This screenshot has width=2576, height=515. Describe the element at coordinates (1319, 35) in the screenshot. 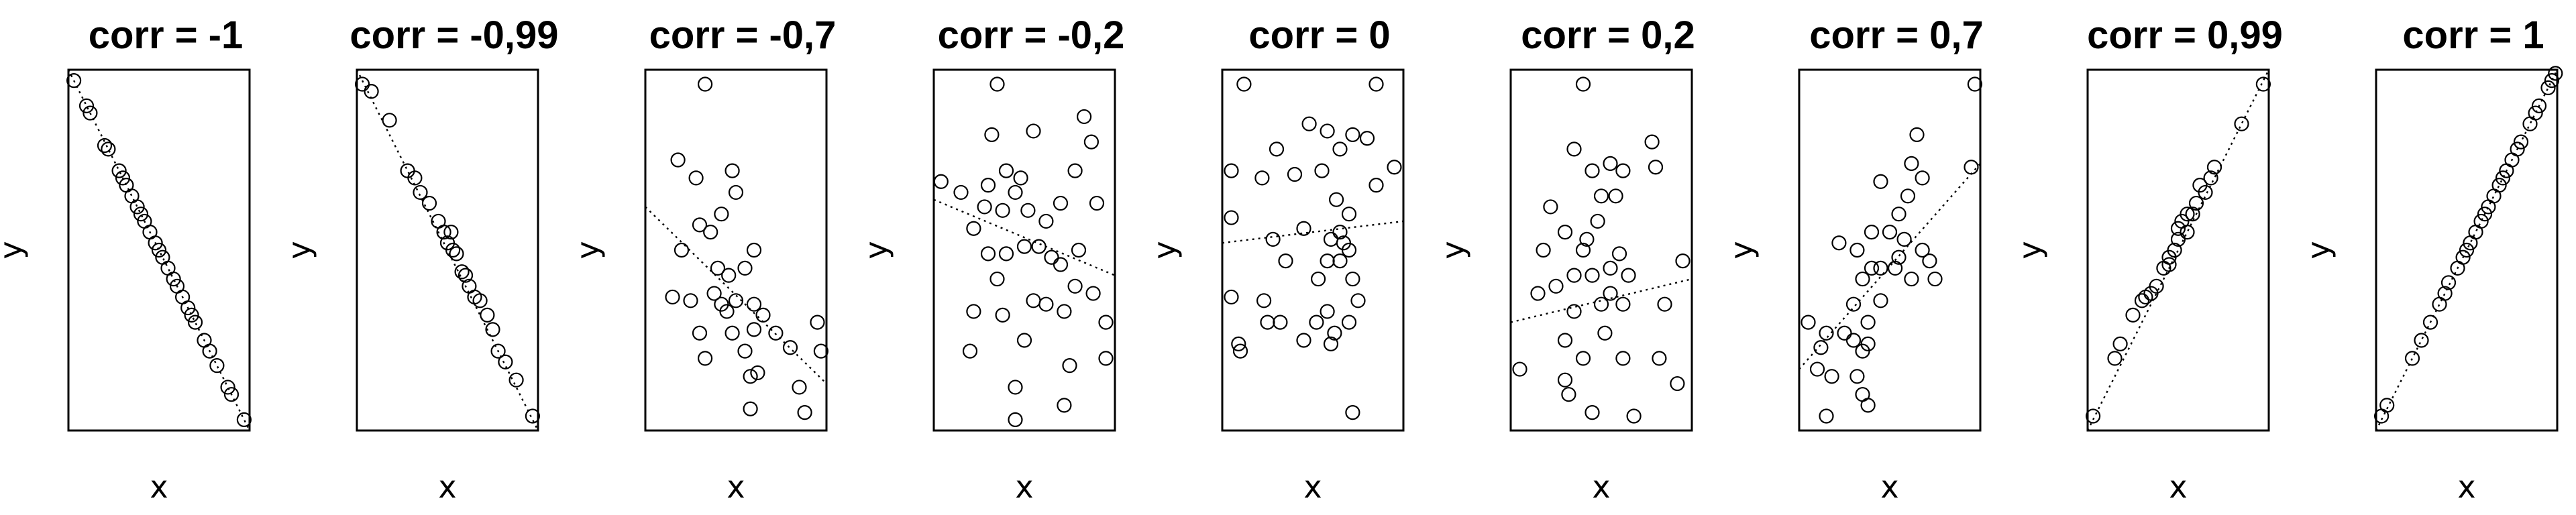

I see `panel-title: corr = 0` at that location.